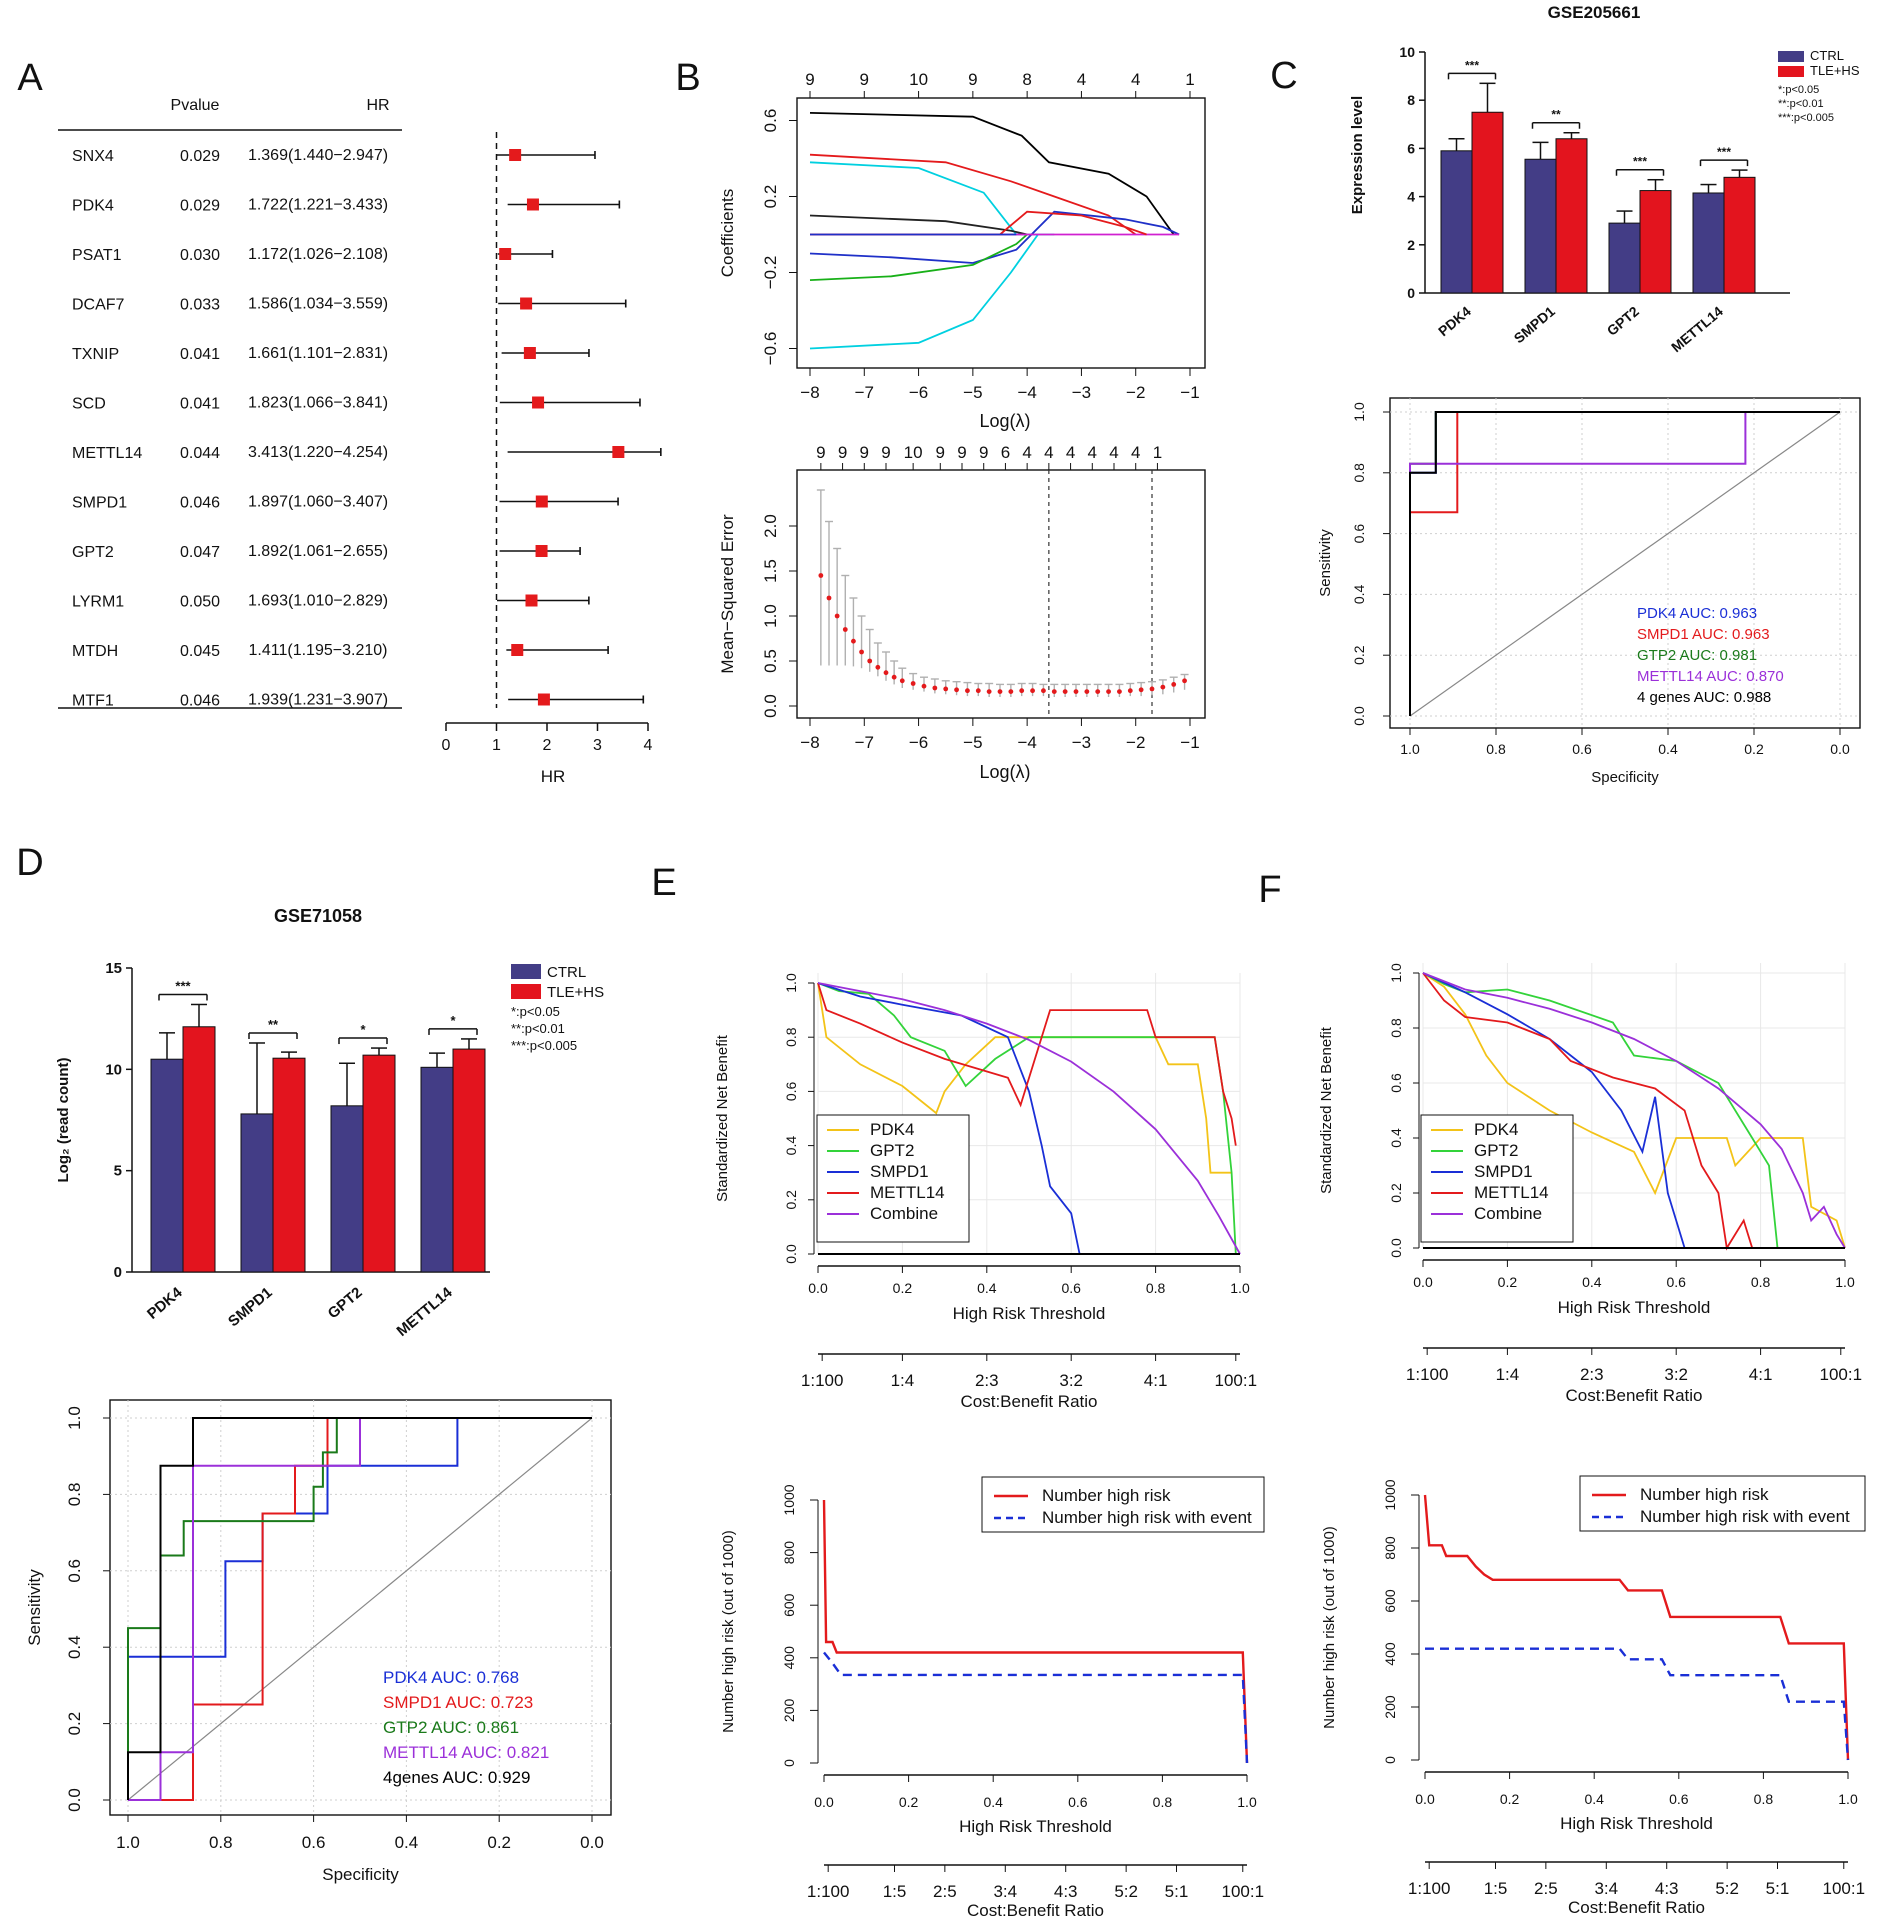  What do you see at coordinates (1640, 162) in the screenshot?
I see `significance-stars: ***` at bounding box center [1640, 162].